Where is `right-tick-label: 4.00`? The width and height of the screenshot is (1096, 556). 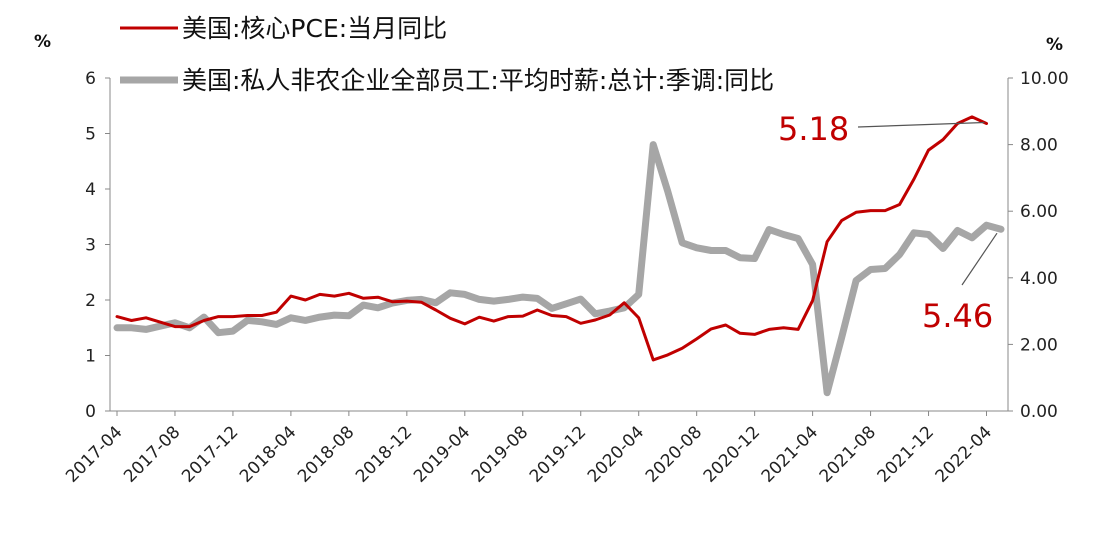
right-tick-label: 4.00 is located at coordinates (1039, 279).